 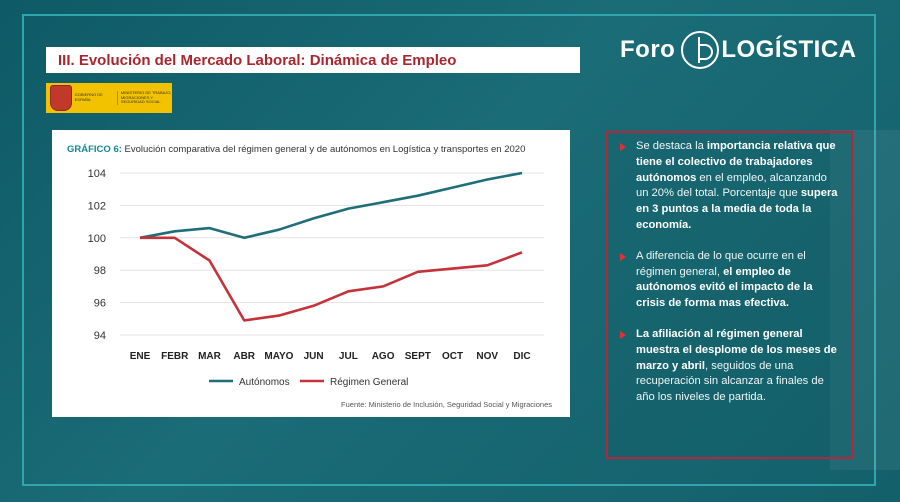 What do you see at coordinates (278, 356) in the screenshot?
I see `x-tick-label: MAYO` at bounding box center [278, 356].